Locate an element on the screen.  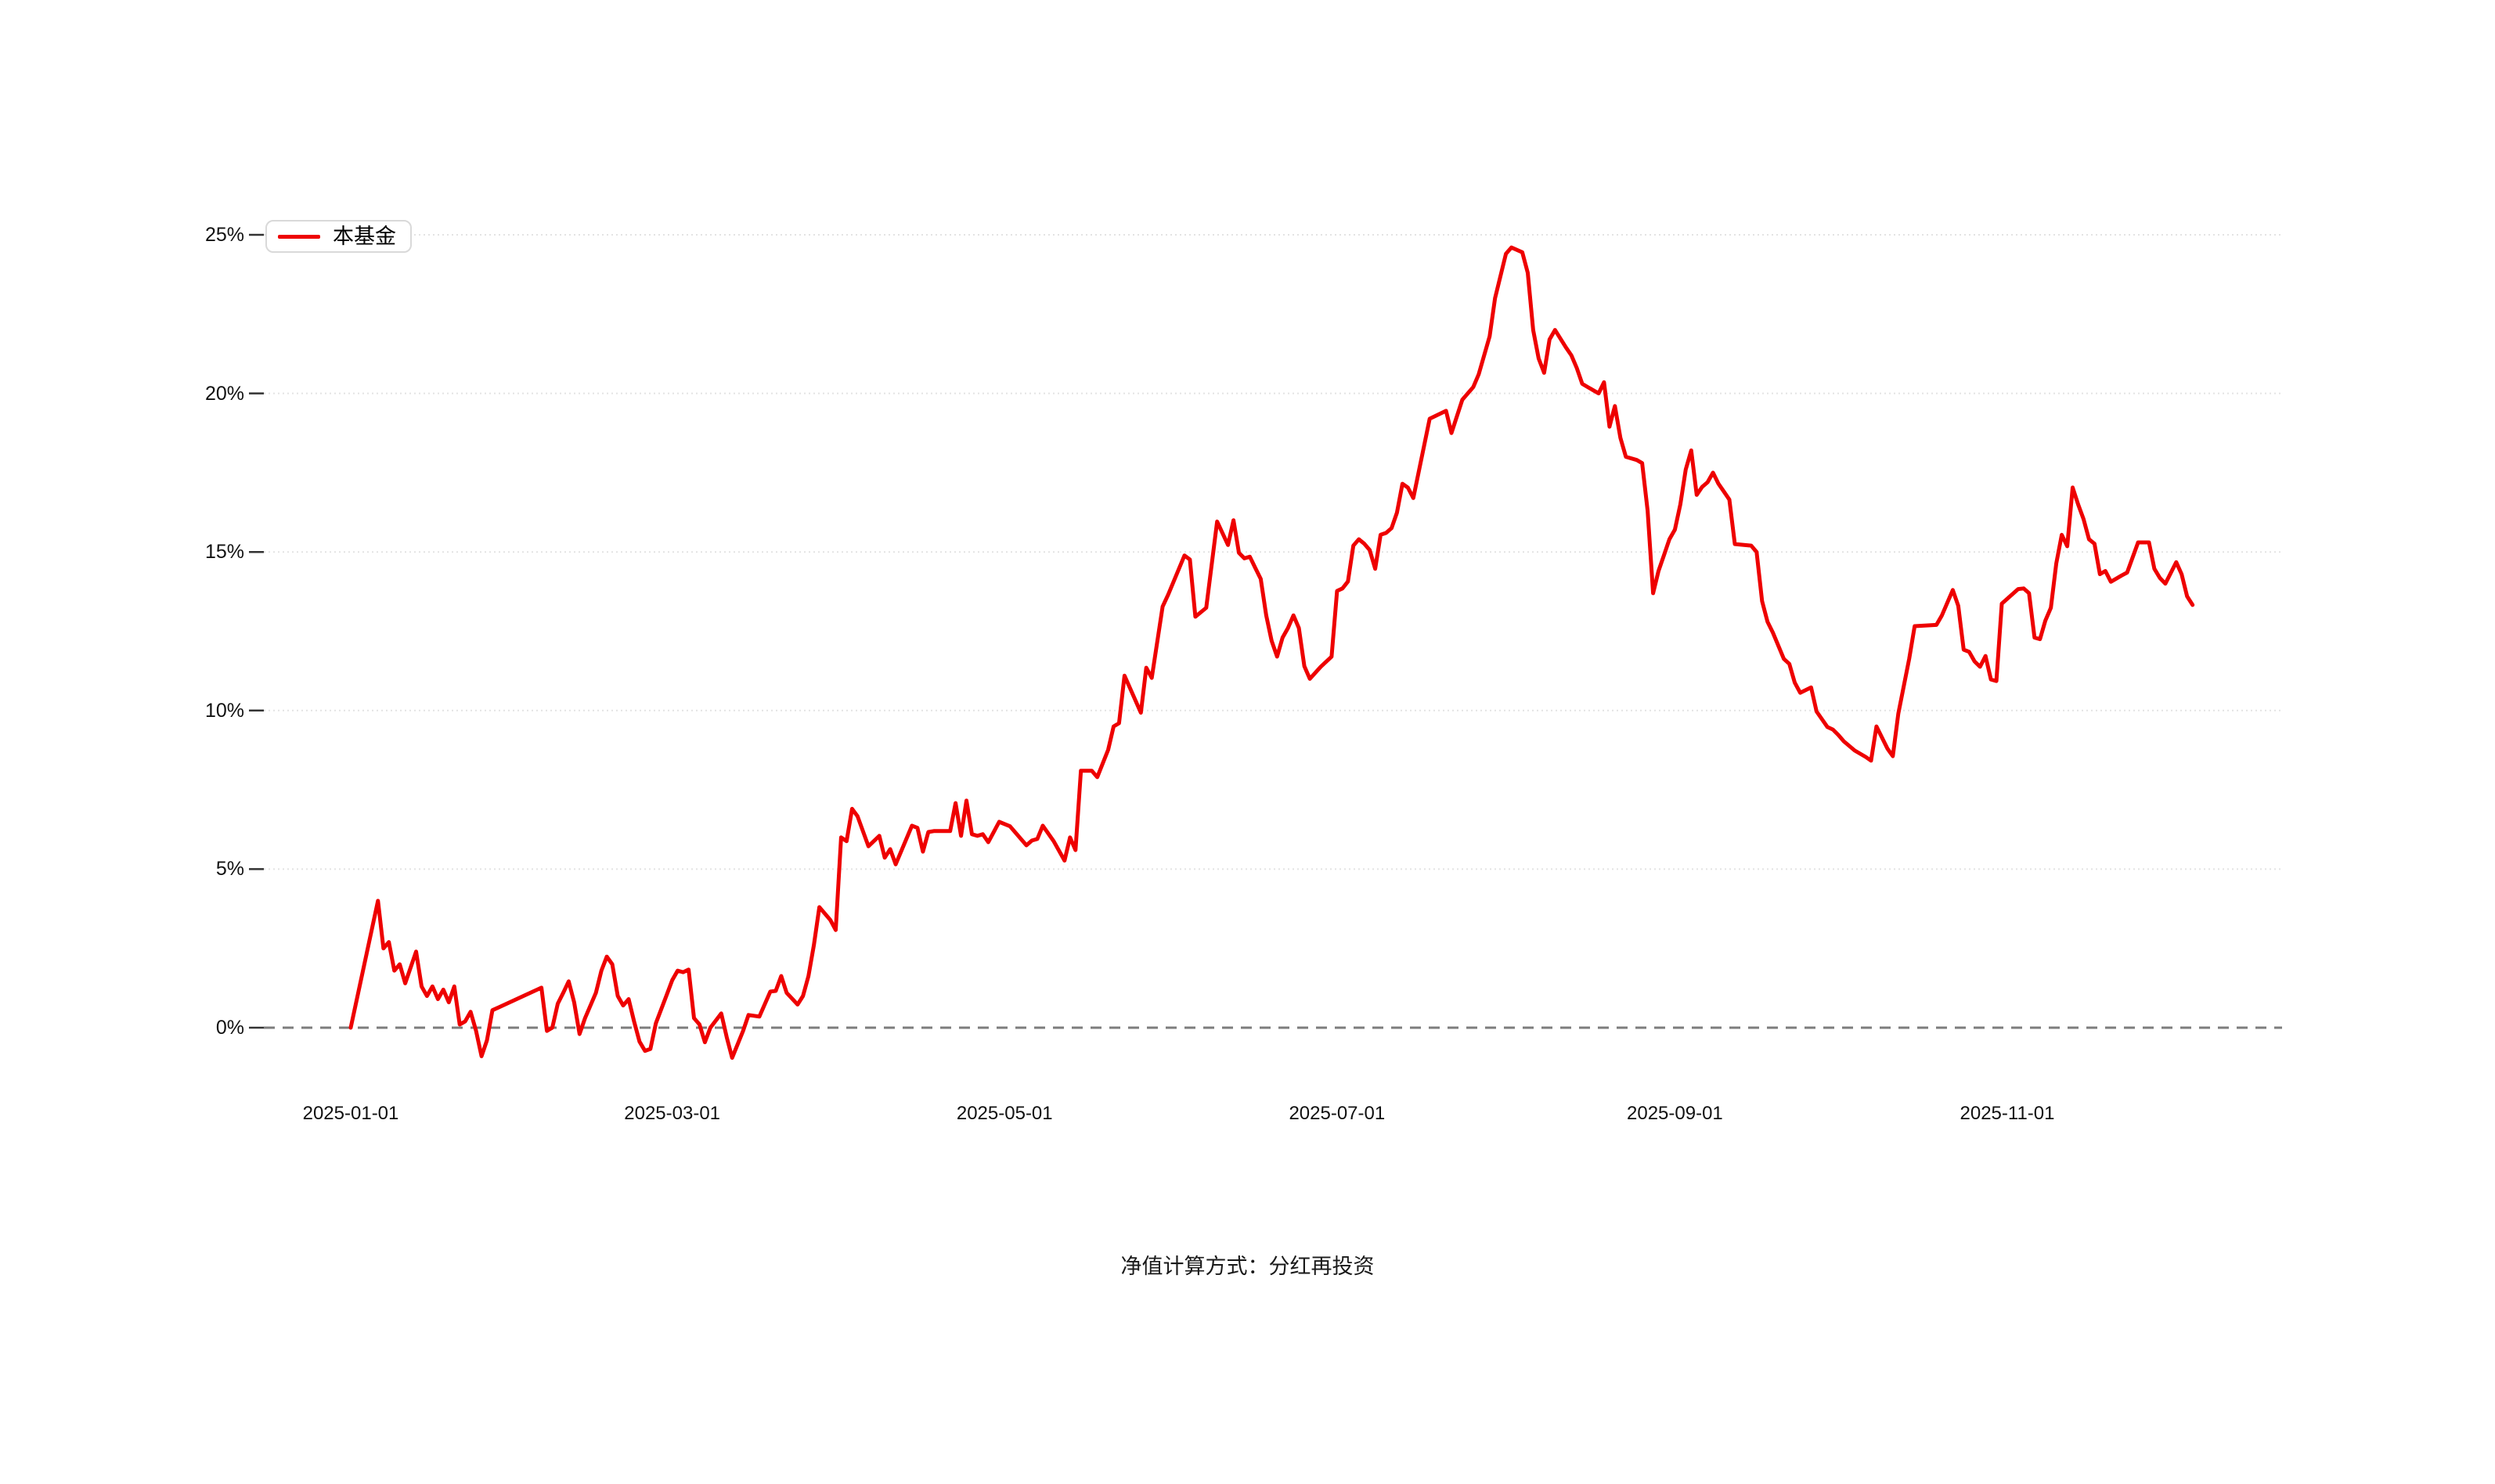
y-tick-label-25: 25% is located at coordinates (224, 235).